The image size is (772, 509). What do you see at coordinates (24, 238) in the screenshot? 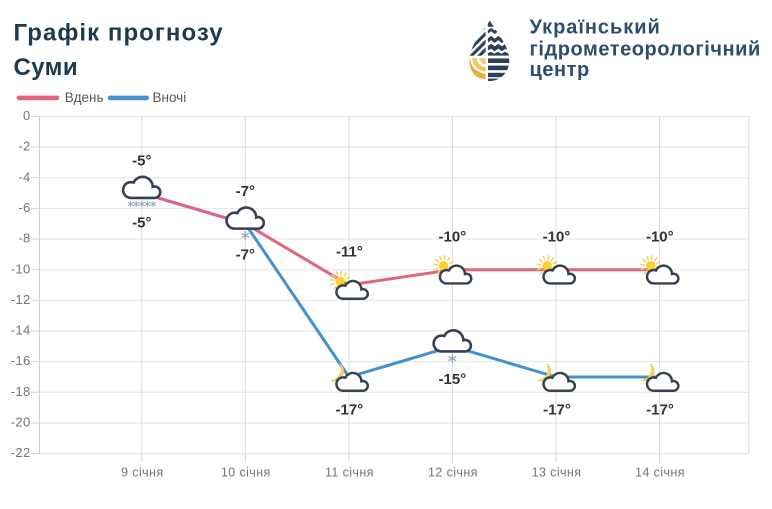
I see `svg-text: -8` at bounding box center [24, 238].